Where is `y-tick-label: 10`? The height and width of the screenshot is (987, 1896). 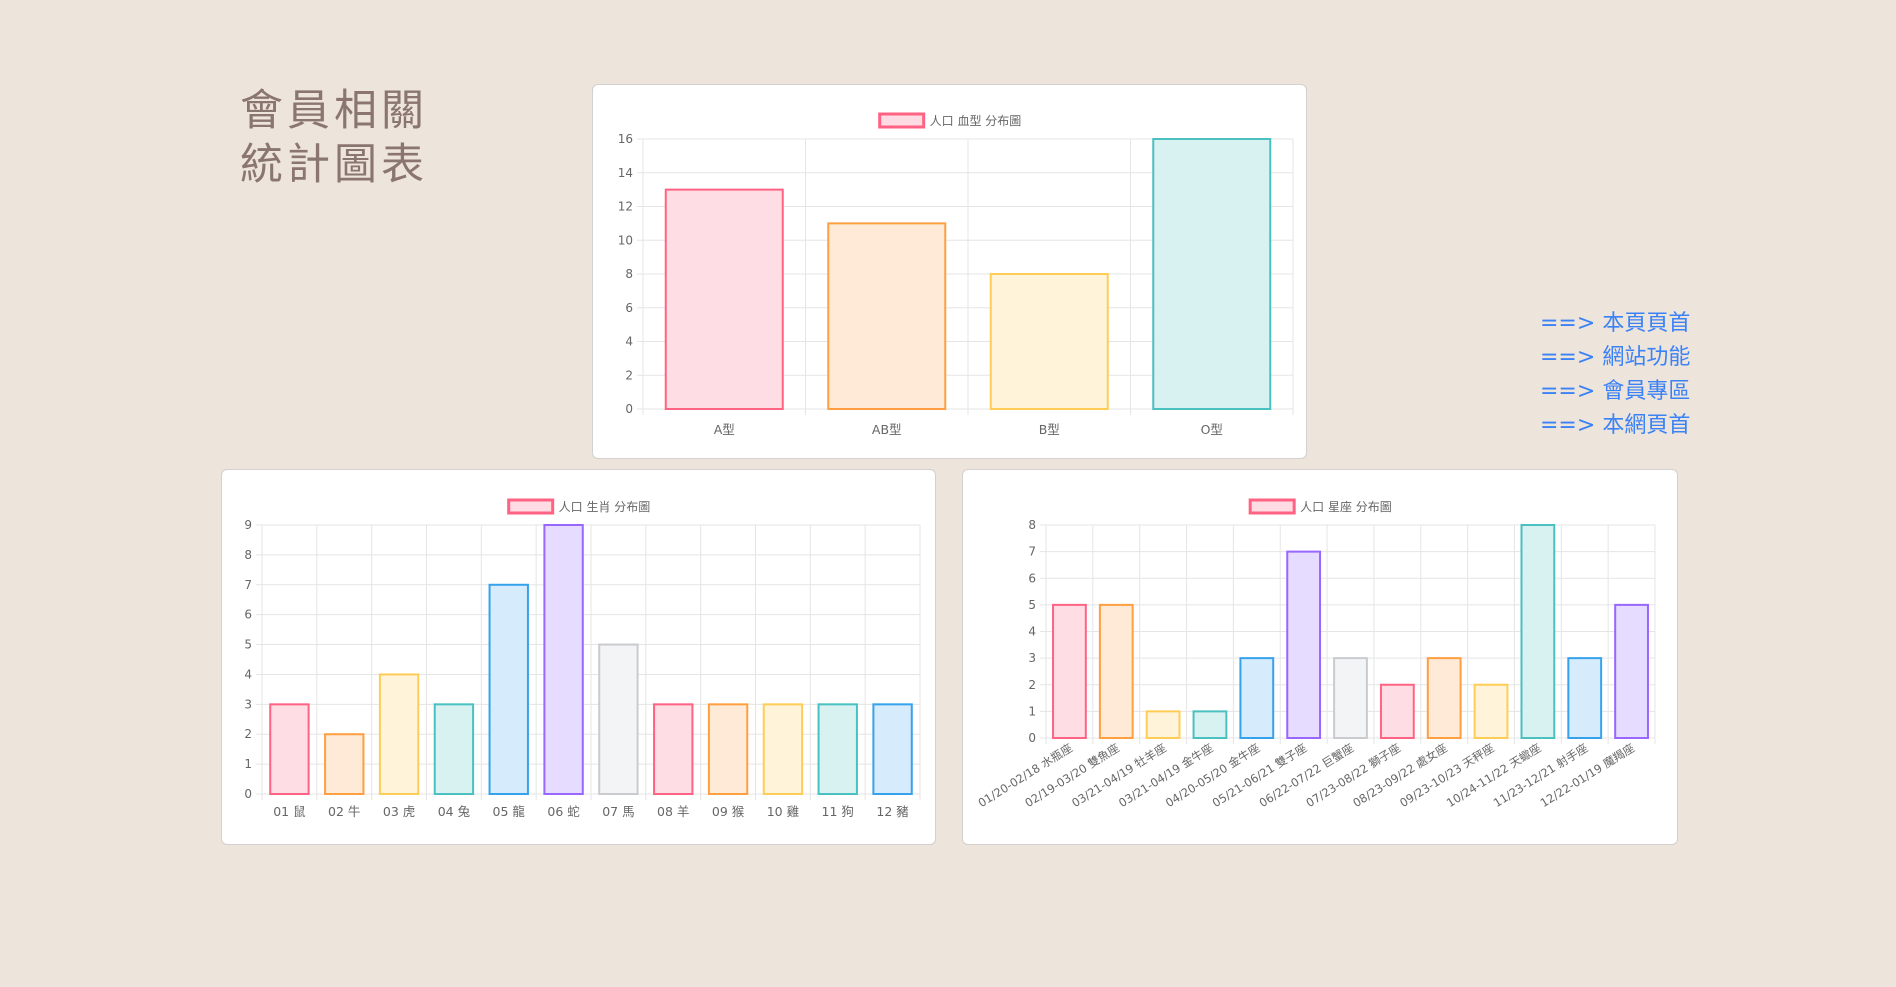
y-tick-label: 10 is located at coordinates (625, 240).